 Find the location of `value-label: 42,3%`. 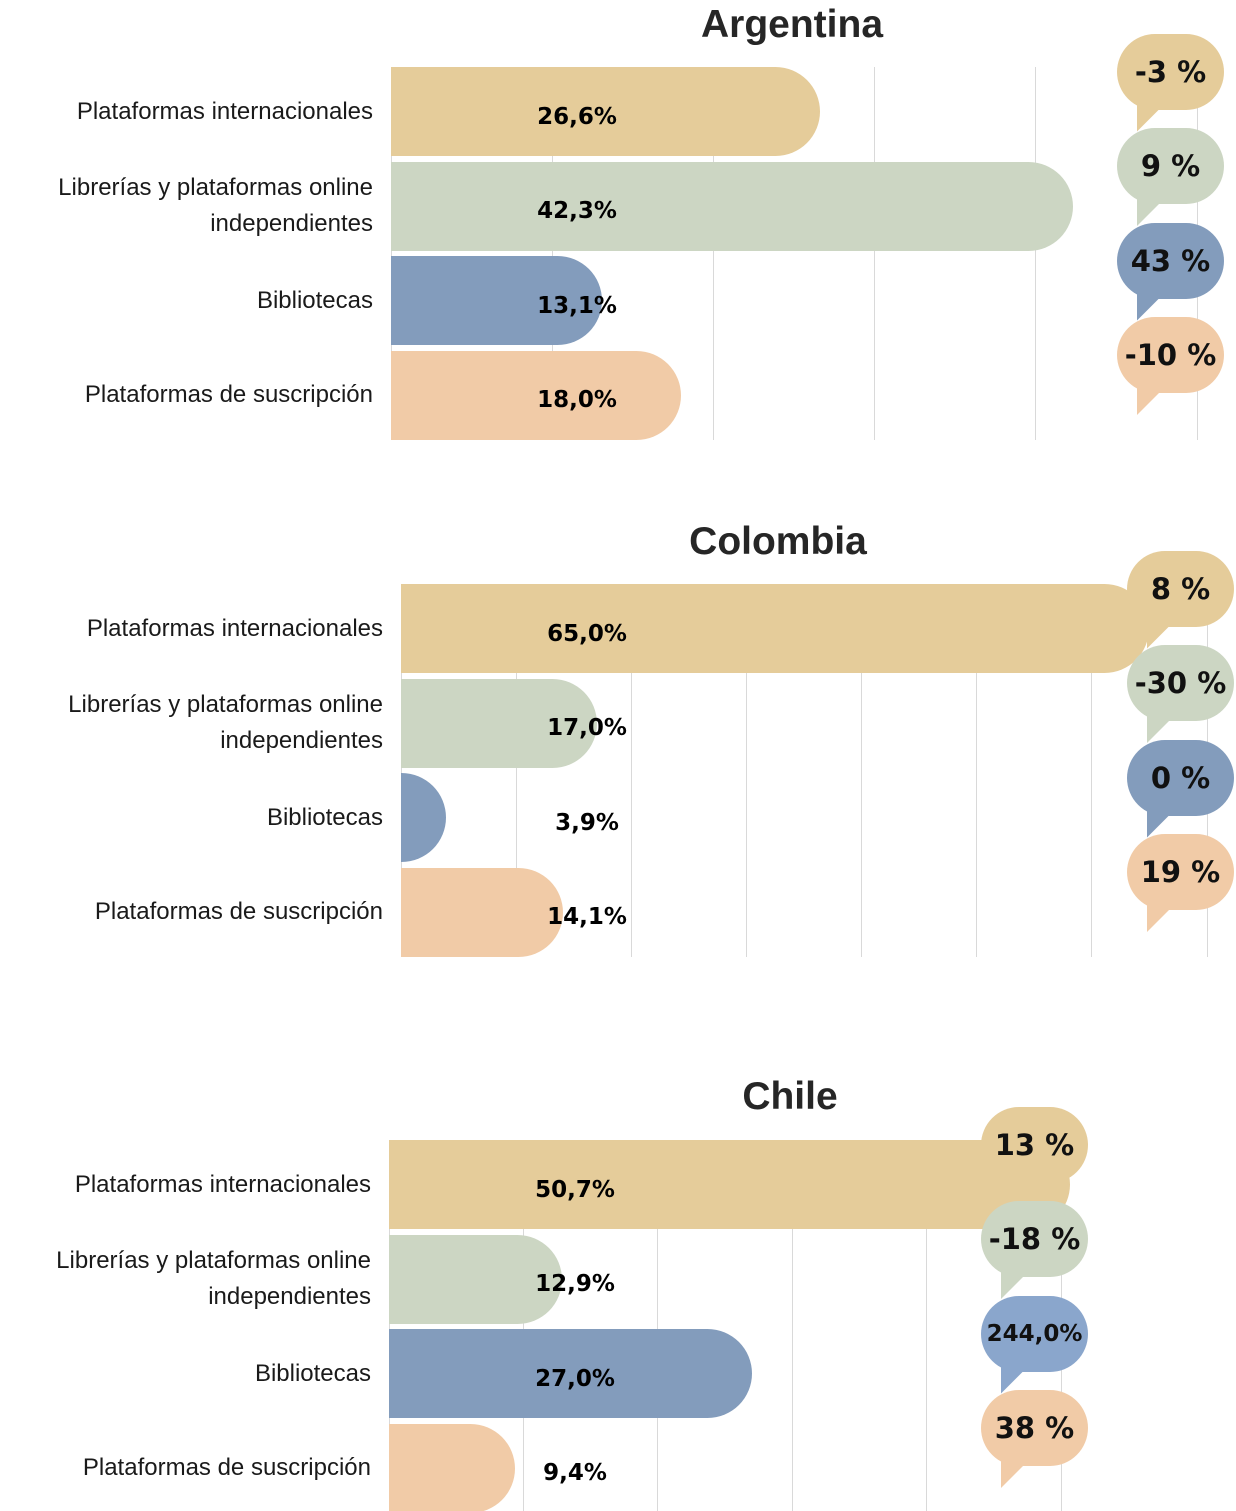

value-label: 42,3% is located at coordinates (577, 211).